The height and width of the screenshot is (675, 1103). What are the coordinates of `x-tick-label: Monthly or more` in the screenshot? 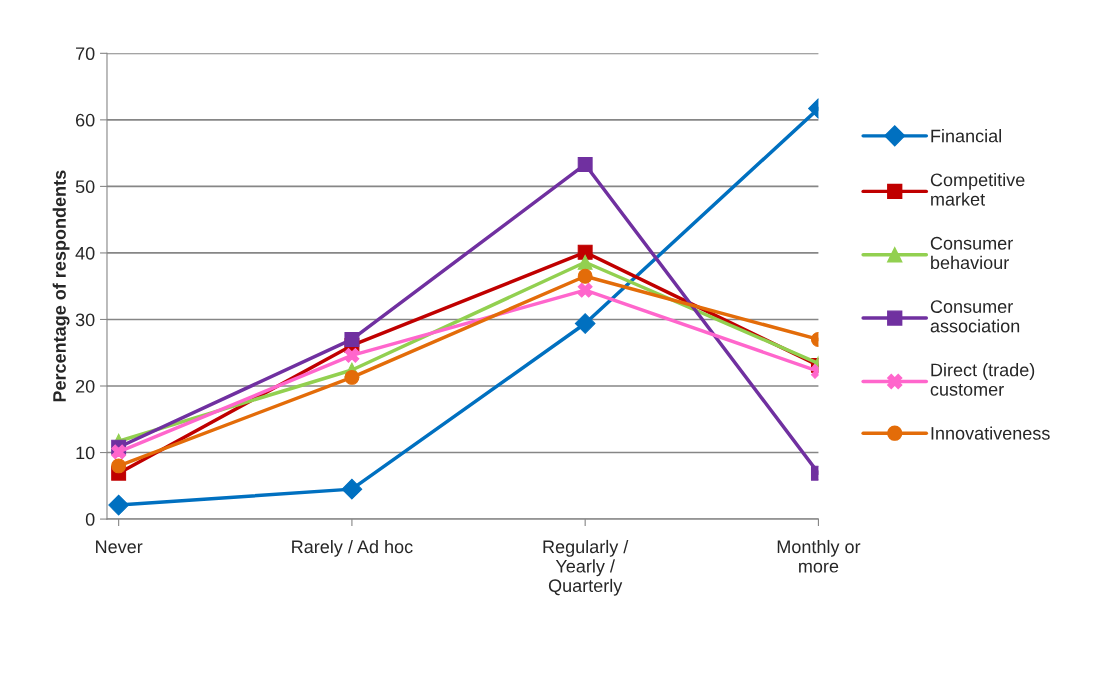 It's located at (819, 556).